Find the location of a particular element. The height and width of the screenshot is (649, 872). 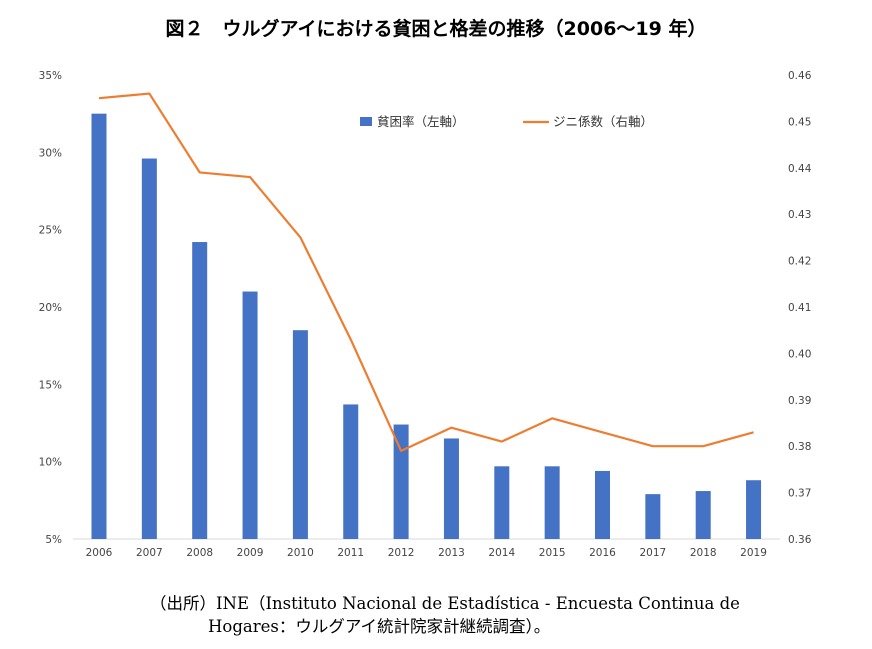

x-tick-label: 2014 is located at coordinates (501, 553).